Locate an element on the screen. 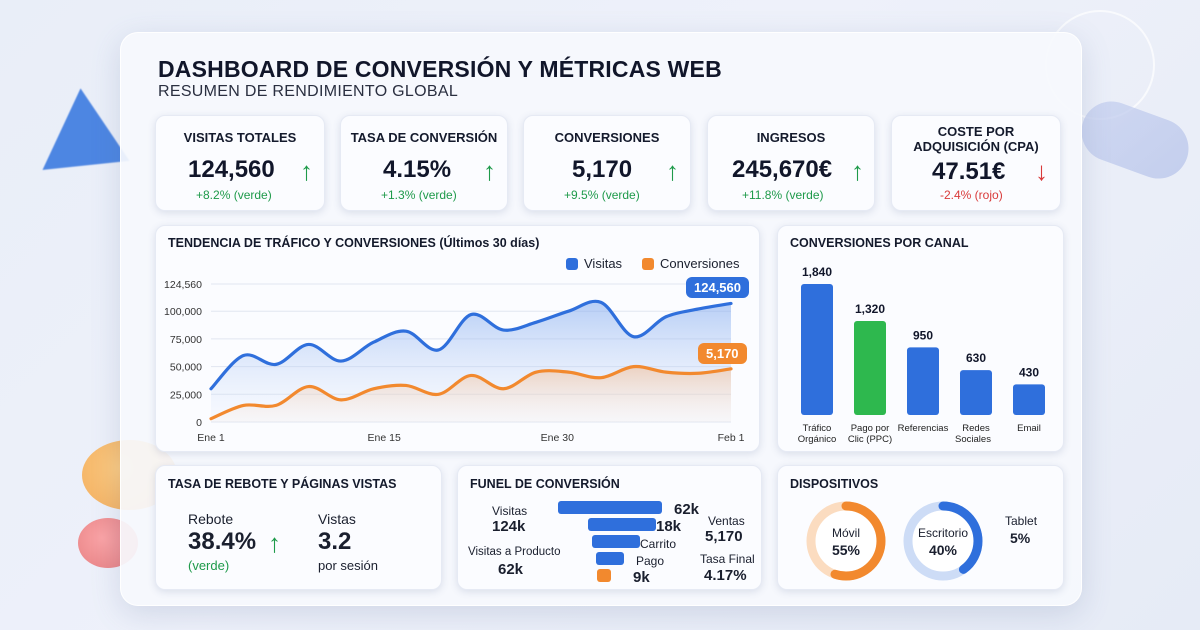 The image size is (1200, 630). legend-conversiones: Conversiones is located at coordinates (691, 263).